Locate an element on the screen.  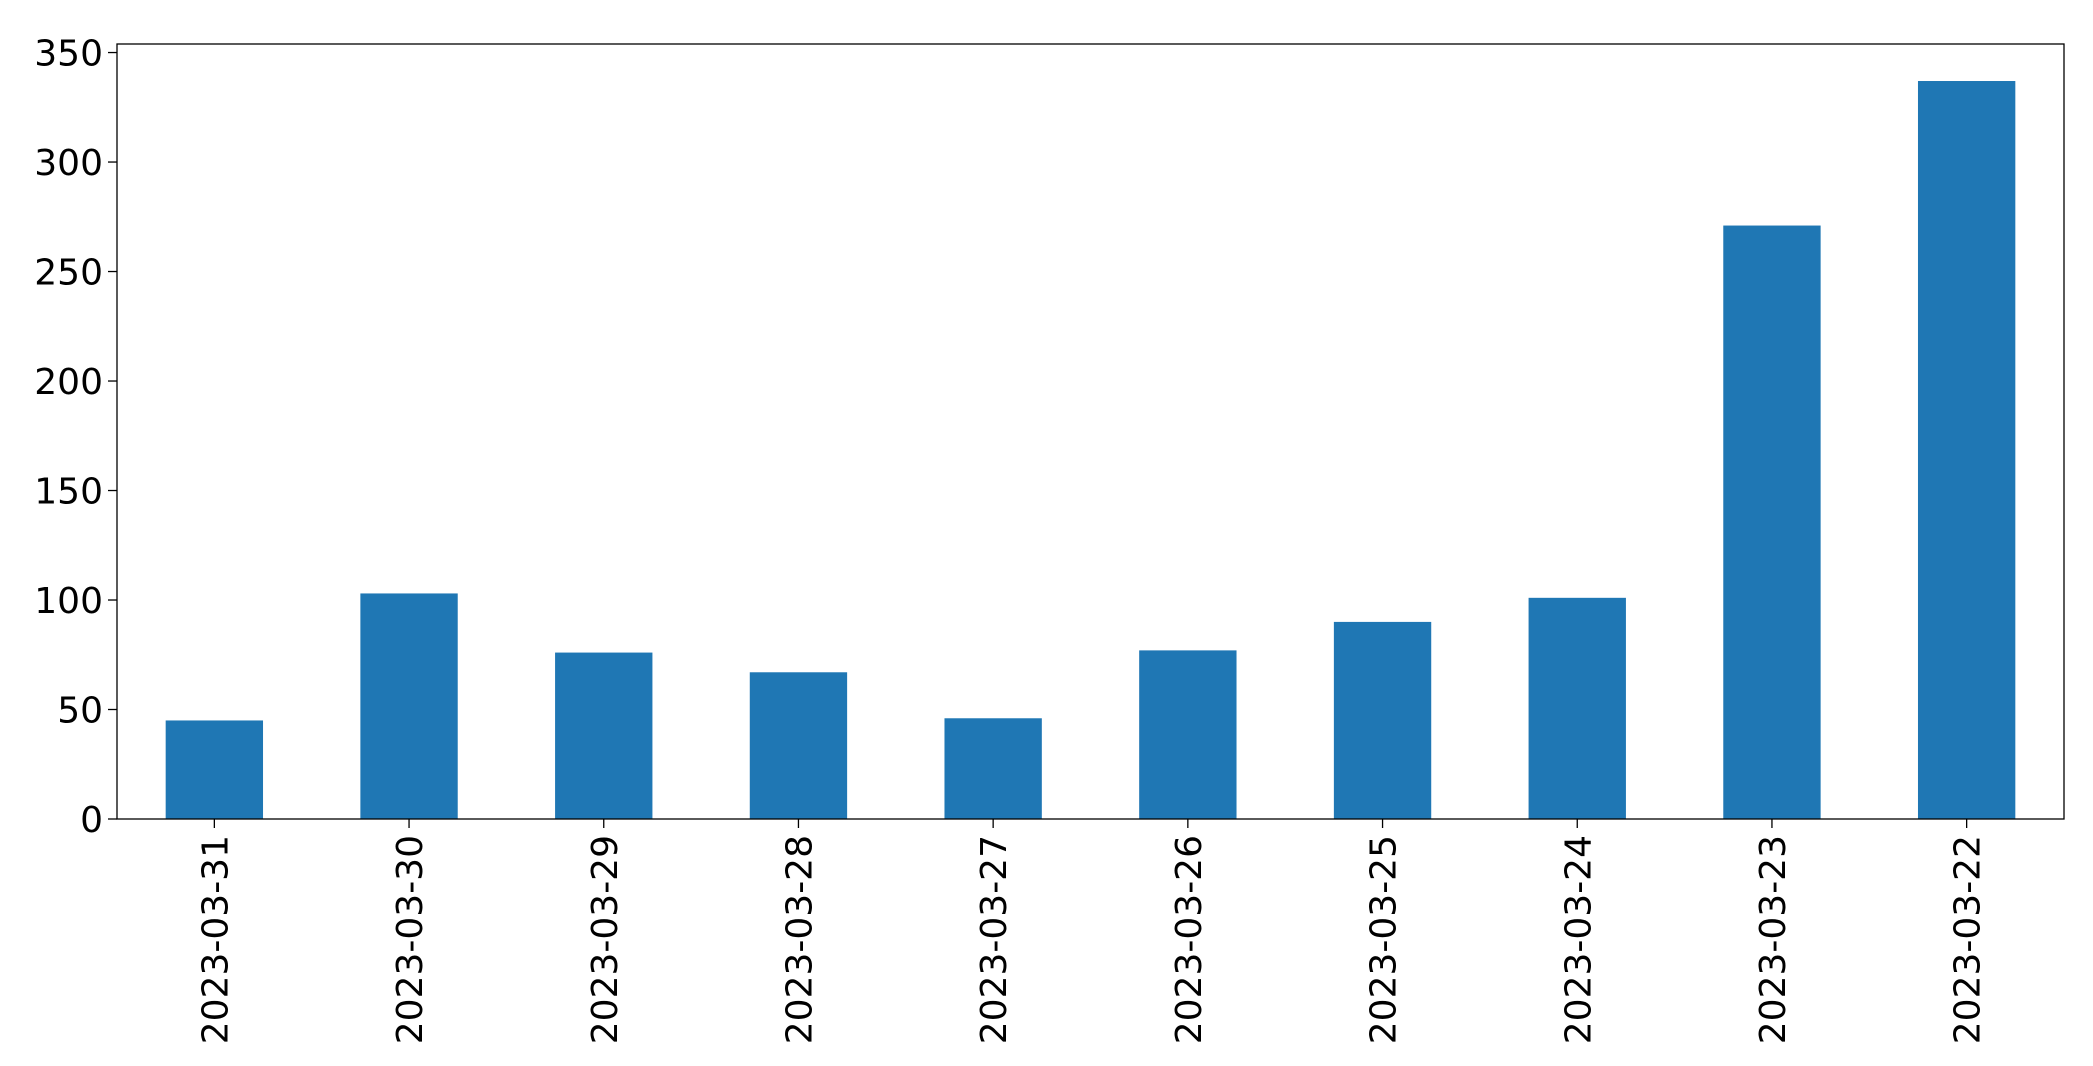
y-tick-label: 150 is located at coordinates (68, 492).